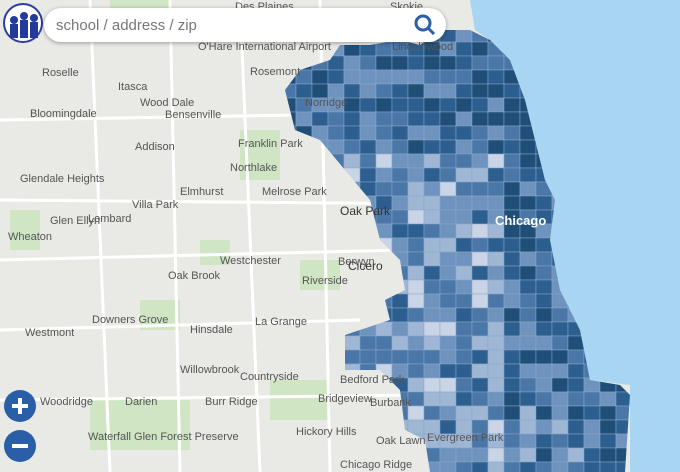  I want to click on place-label: Lincolnwood, so click(422, 47).